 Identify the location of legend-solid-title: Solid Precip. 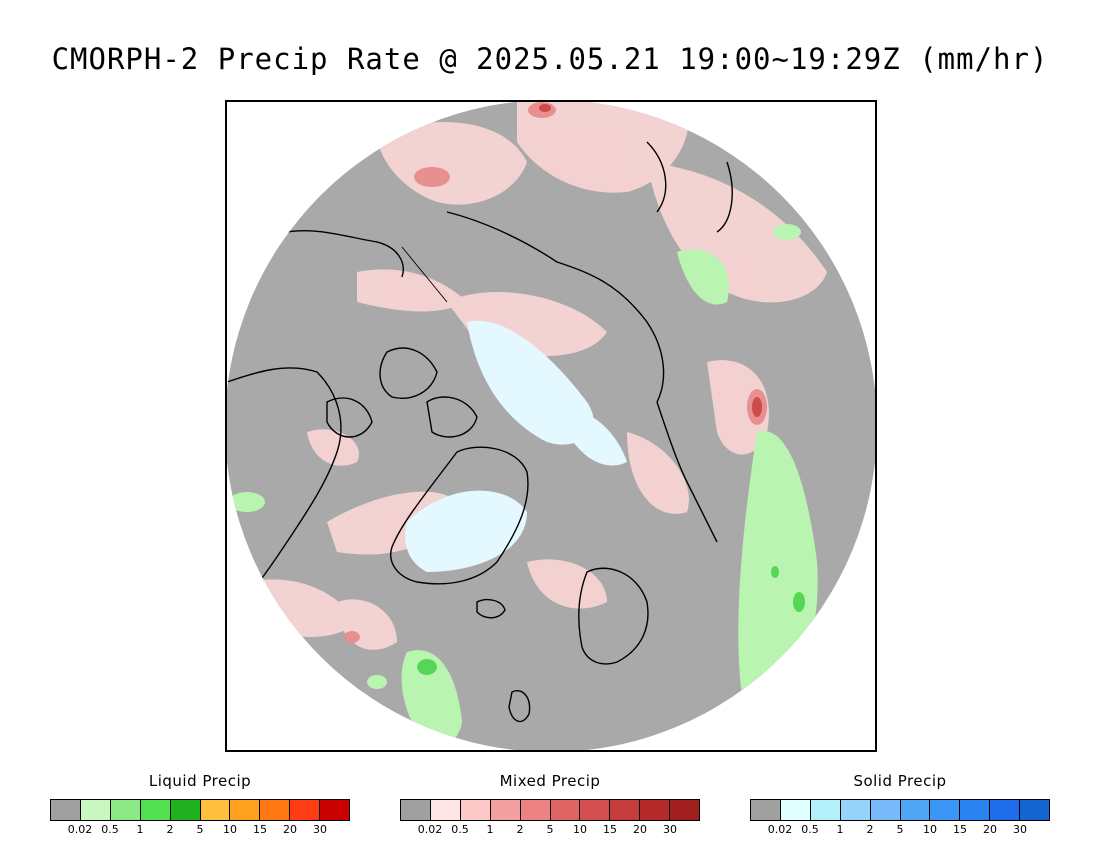
(900, 781).